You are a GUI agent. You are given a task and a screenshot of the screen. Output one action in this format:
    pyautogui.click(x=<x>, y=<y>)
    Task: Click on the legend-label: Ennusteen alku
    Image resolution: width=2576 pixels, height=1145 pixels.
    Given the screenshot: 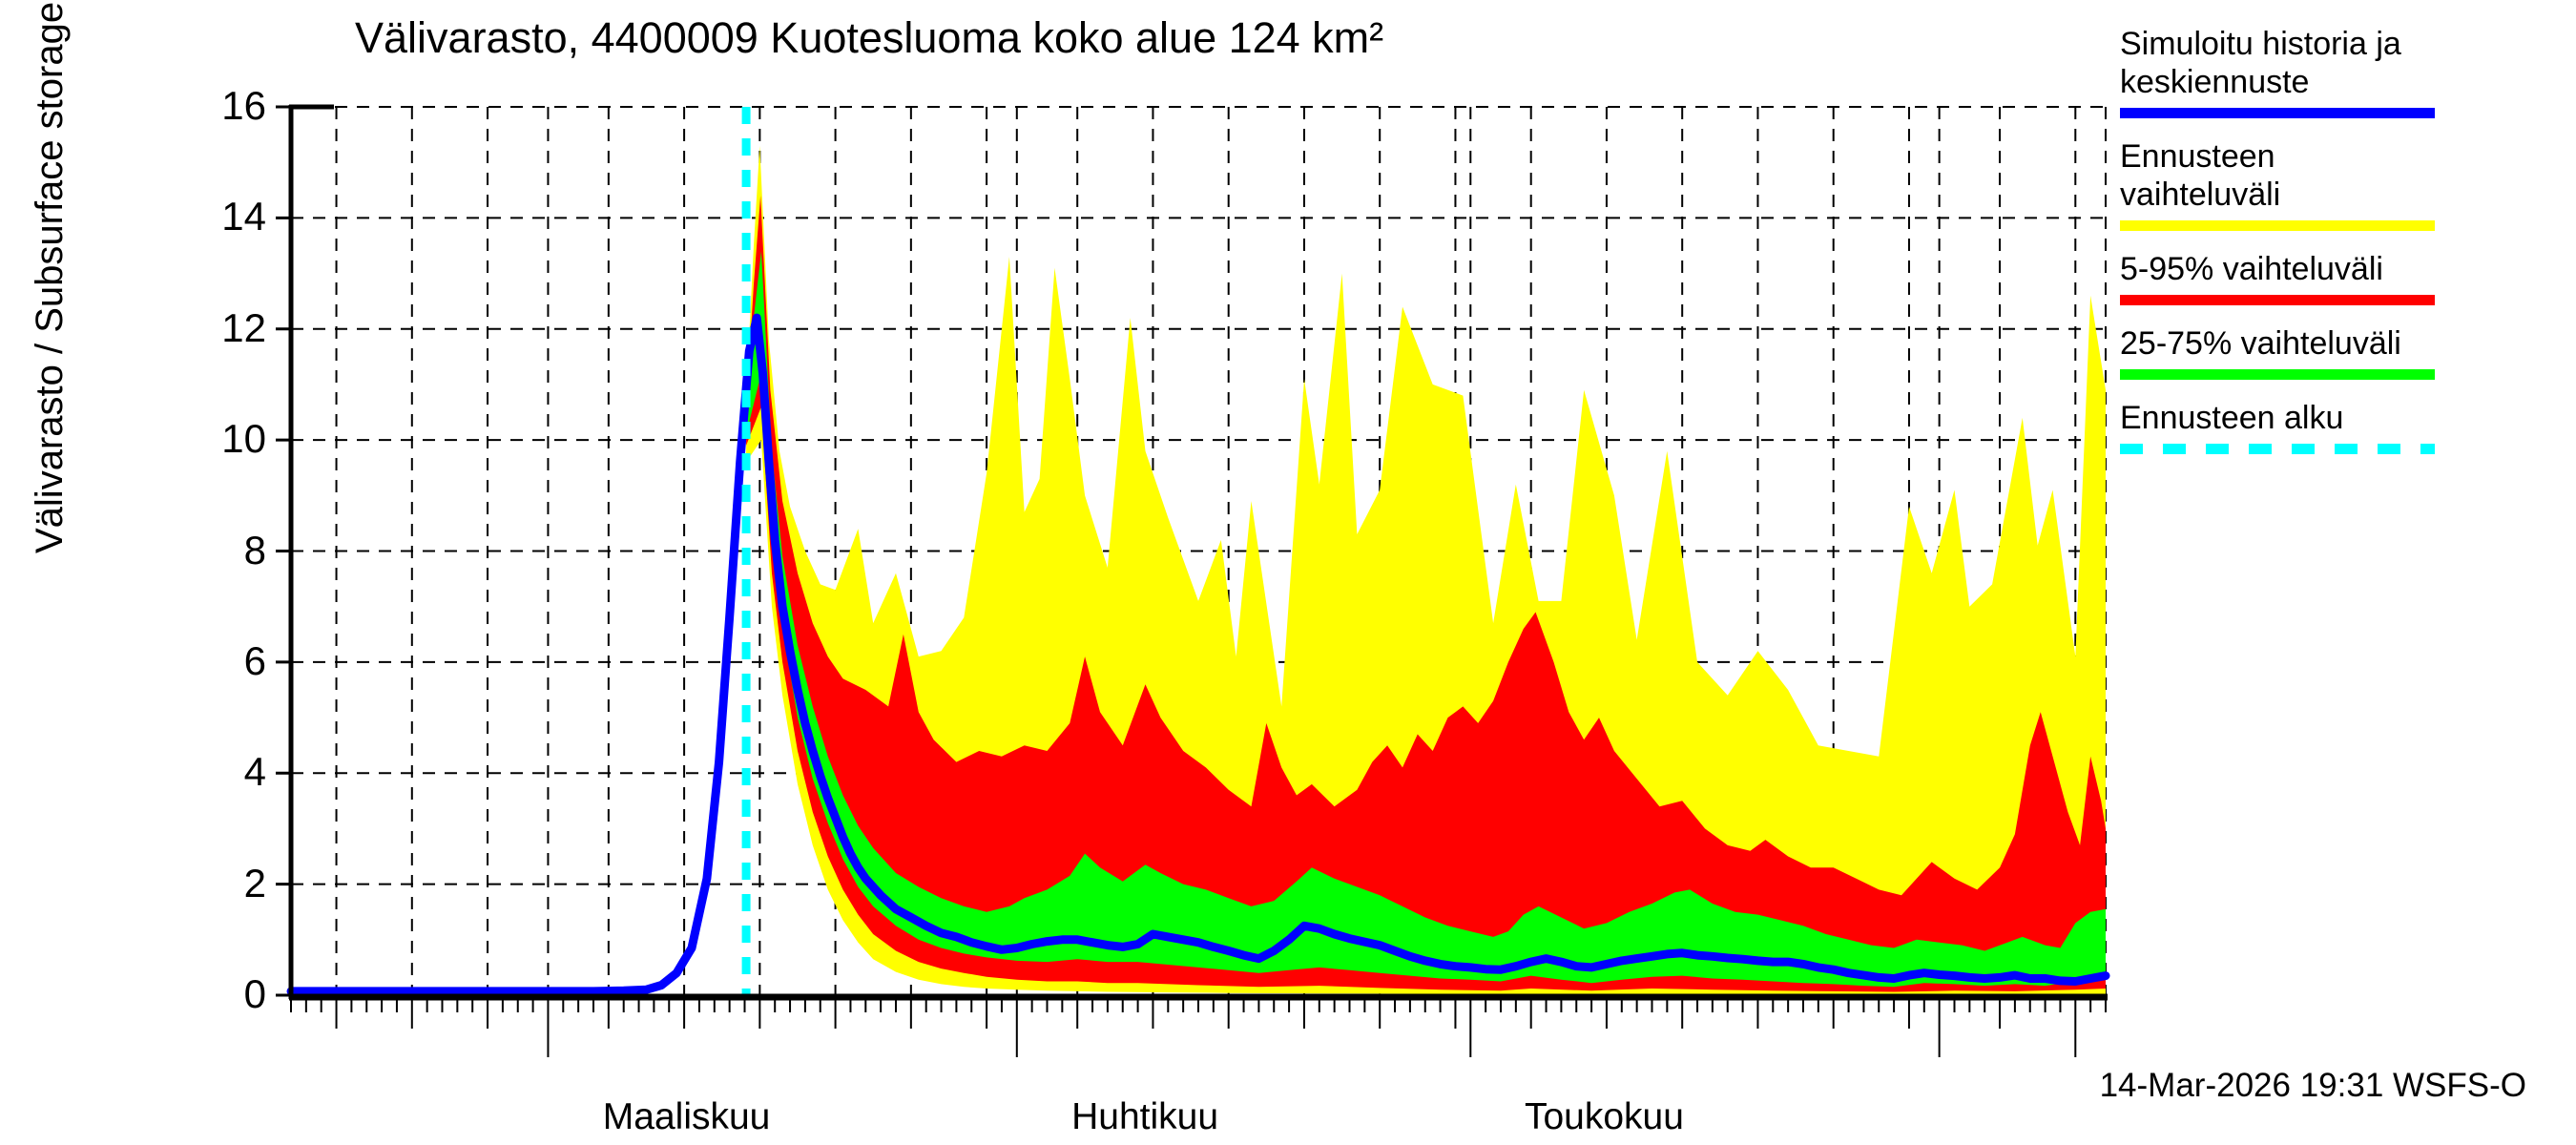 What is the action you would take?
    pyautogui.click(x=2232, y=418)
    